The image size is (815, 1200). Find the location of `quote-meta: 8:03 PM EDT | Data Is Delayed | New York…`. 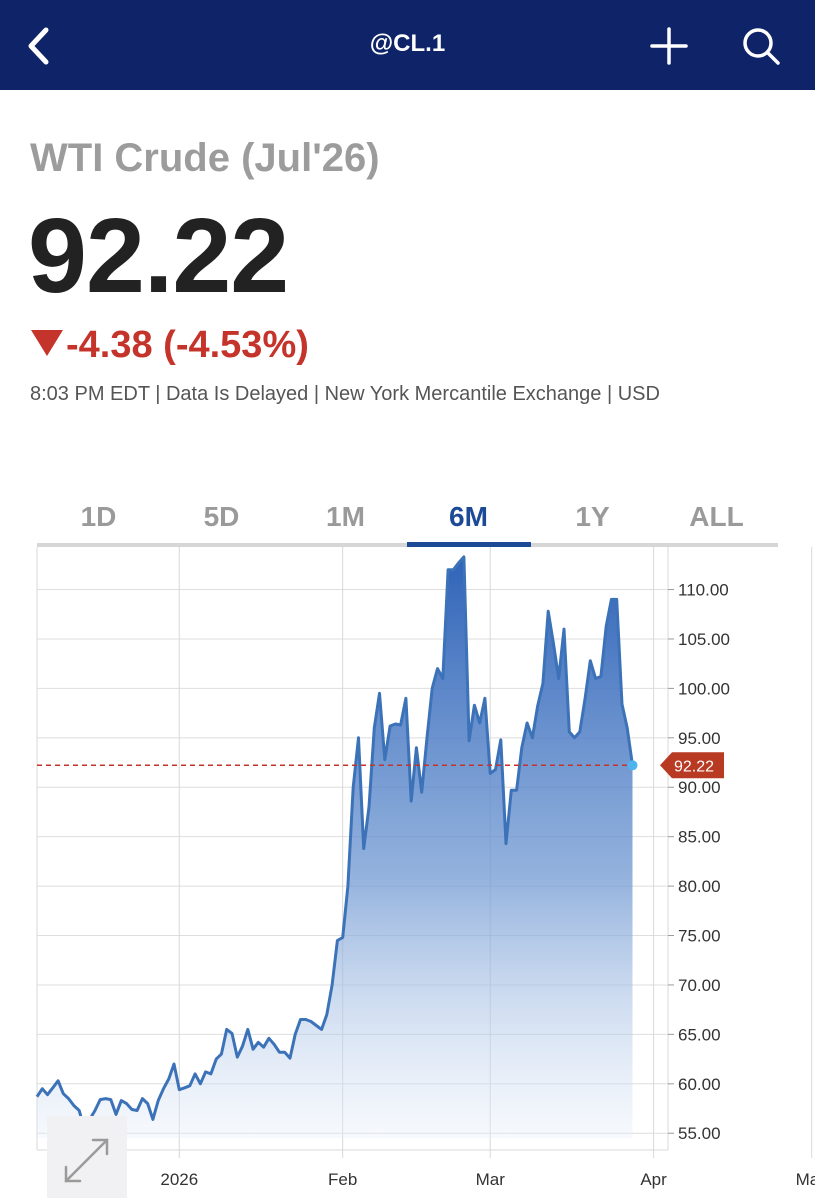

quote-meta: 8:03 PM EDT | Data Is Delayed | New York… is located at coordinates (345, 394).